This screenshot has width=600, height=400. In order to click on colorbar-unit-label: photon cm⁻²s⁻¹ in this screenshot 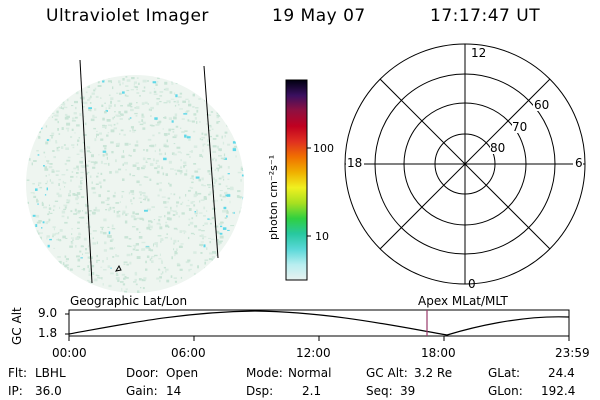, I will do `click(273, 197)`.